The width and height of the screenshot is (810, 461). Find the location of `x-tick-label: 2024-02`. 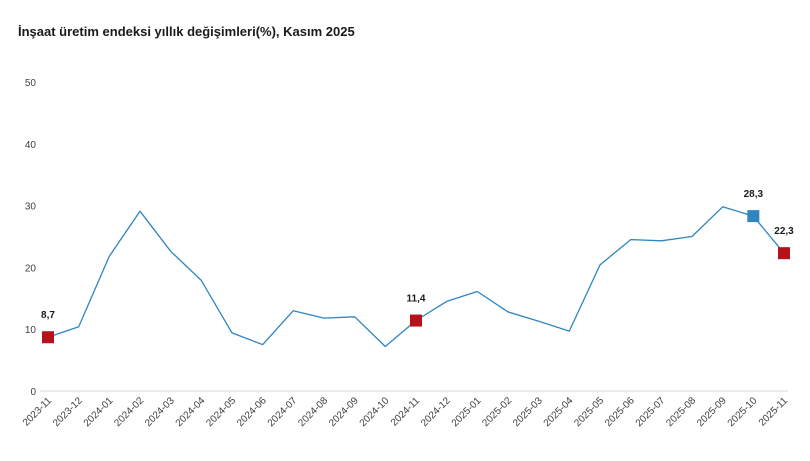

x-tick-label: 2024-02 is located at coordinates (129, 412).